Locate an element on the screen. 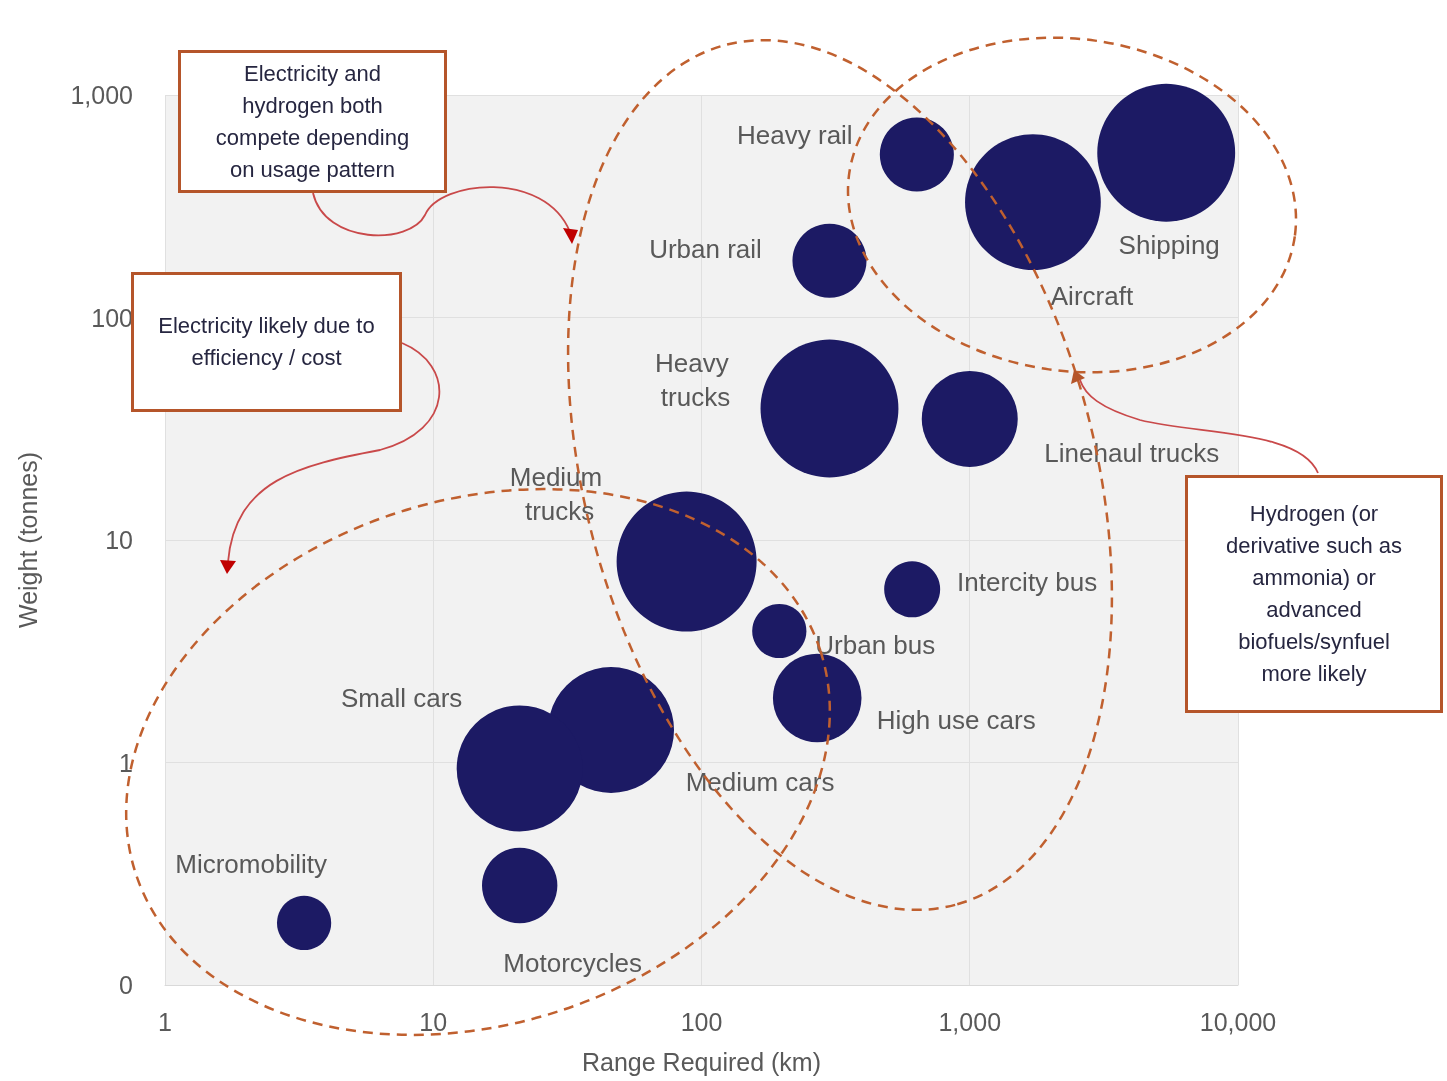 The image size is (1447, 1081). x-tick-label: 1,000 is located at coordinates (970, 1021).